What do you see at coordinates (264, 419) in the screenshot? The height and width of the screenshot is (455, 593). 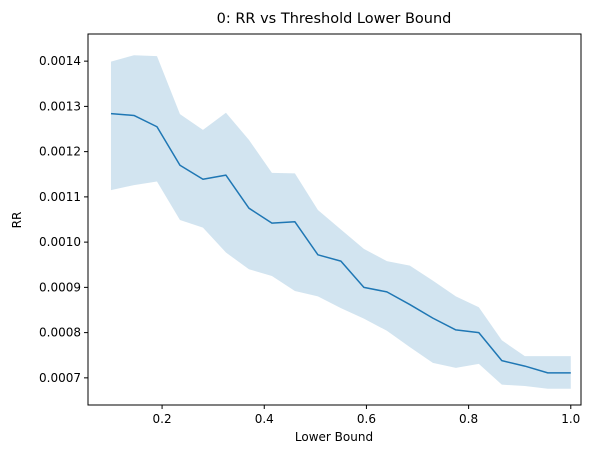 I see `x-tick-label: 0.4` at bounding box center [264, 419].